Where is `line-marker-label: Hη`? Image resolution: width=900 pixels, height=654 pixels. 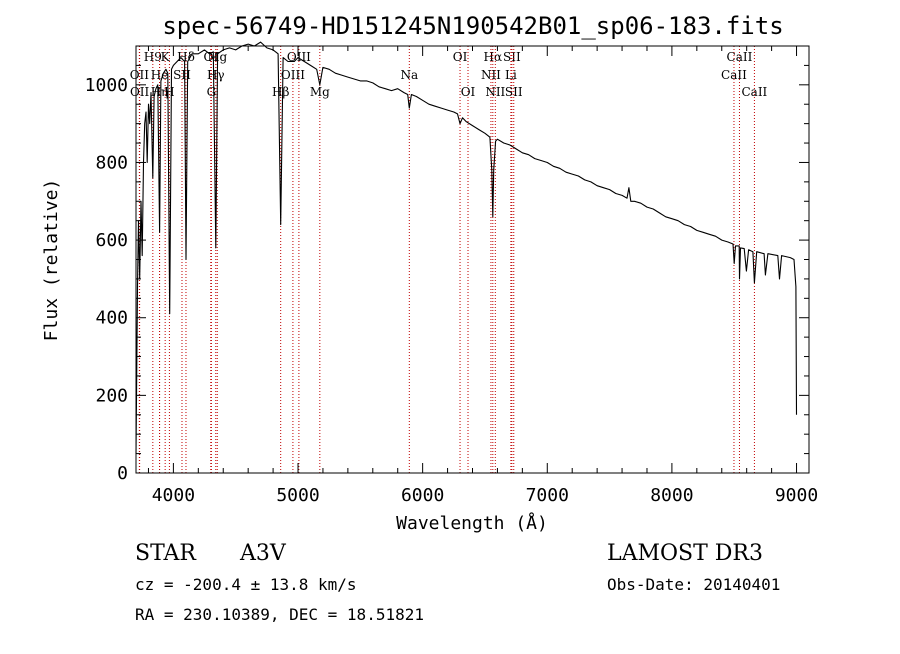
line-marker-label: Hη is located at coordinates (160, 92).